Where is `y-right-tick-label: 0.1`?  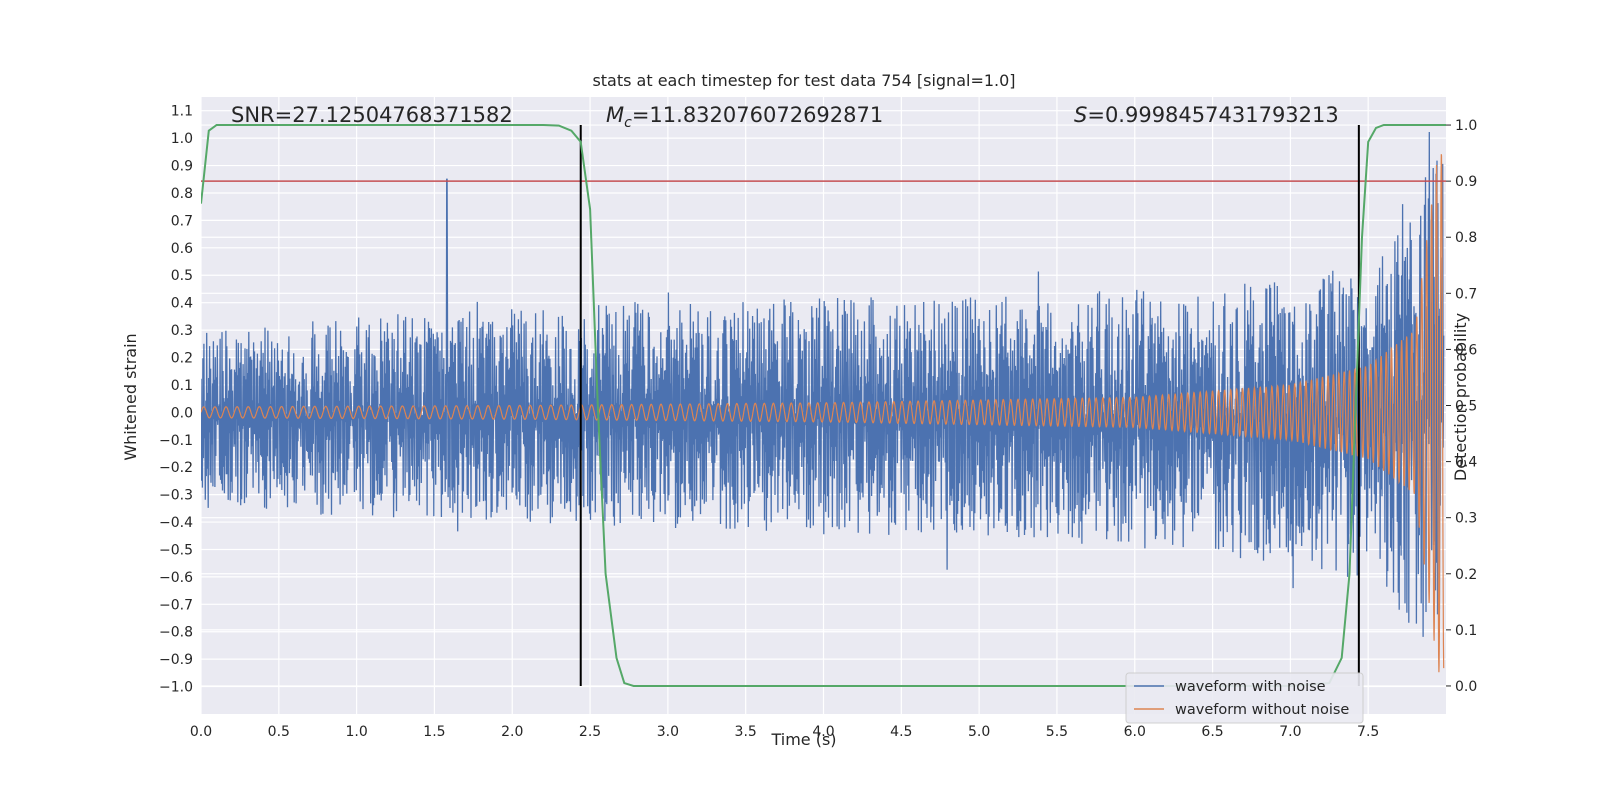 y-right-tick-label: 0.1 is located at coordinates (1466, 631).